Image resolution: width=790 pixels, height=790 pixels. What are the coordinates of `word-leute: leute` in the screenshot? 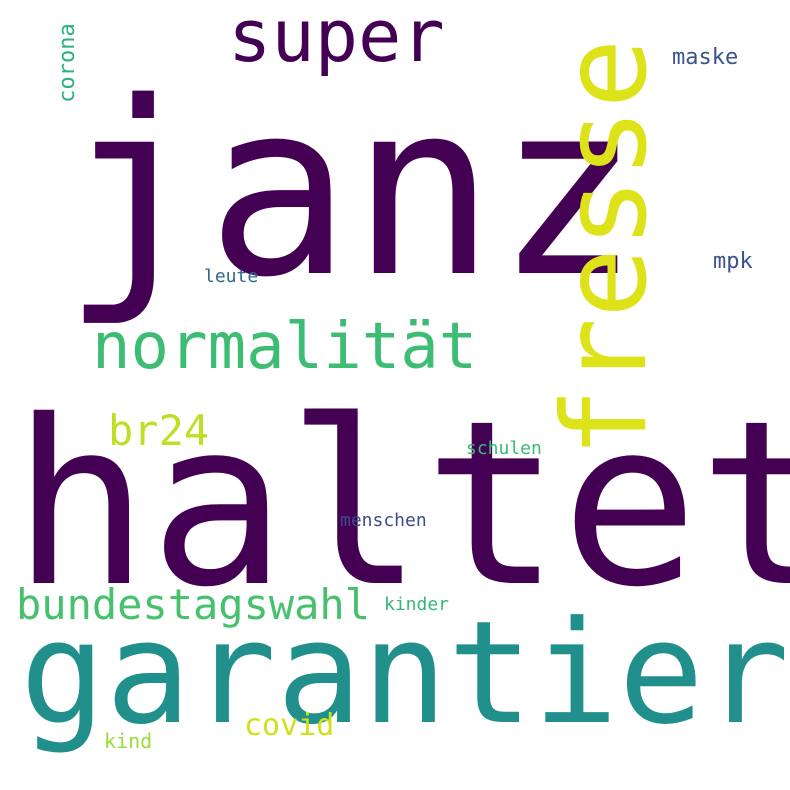 It's located at (231, 276).